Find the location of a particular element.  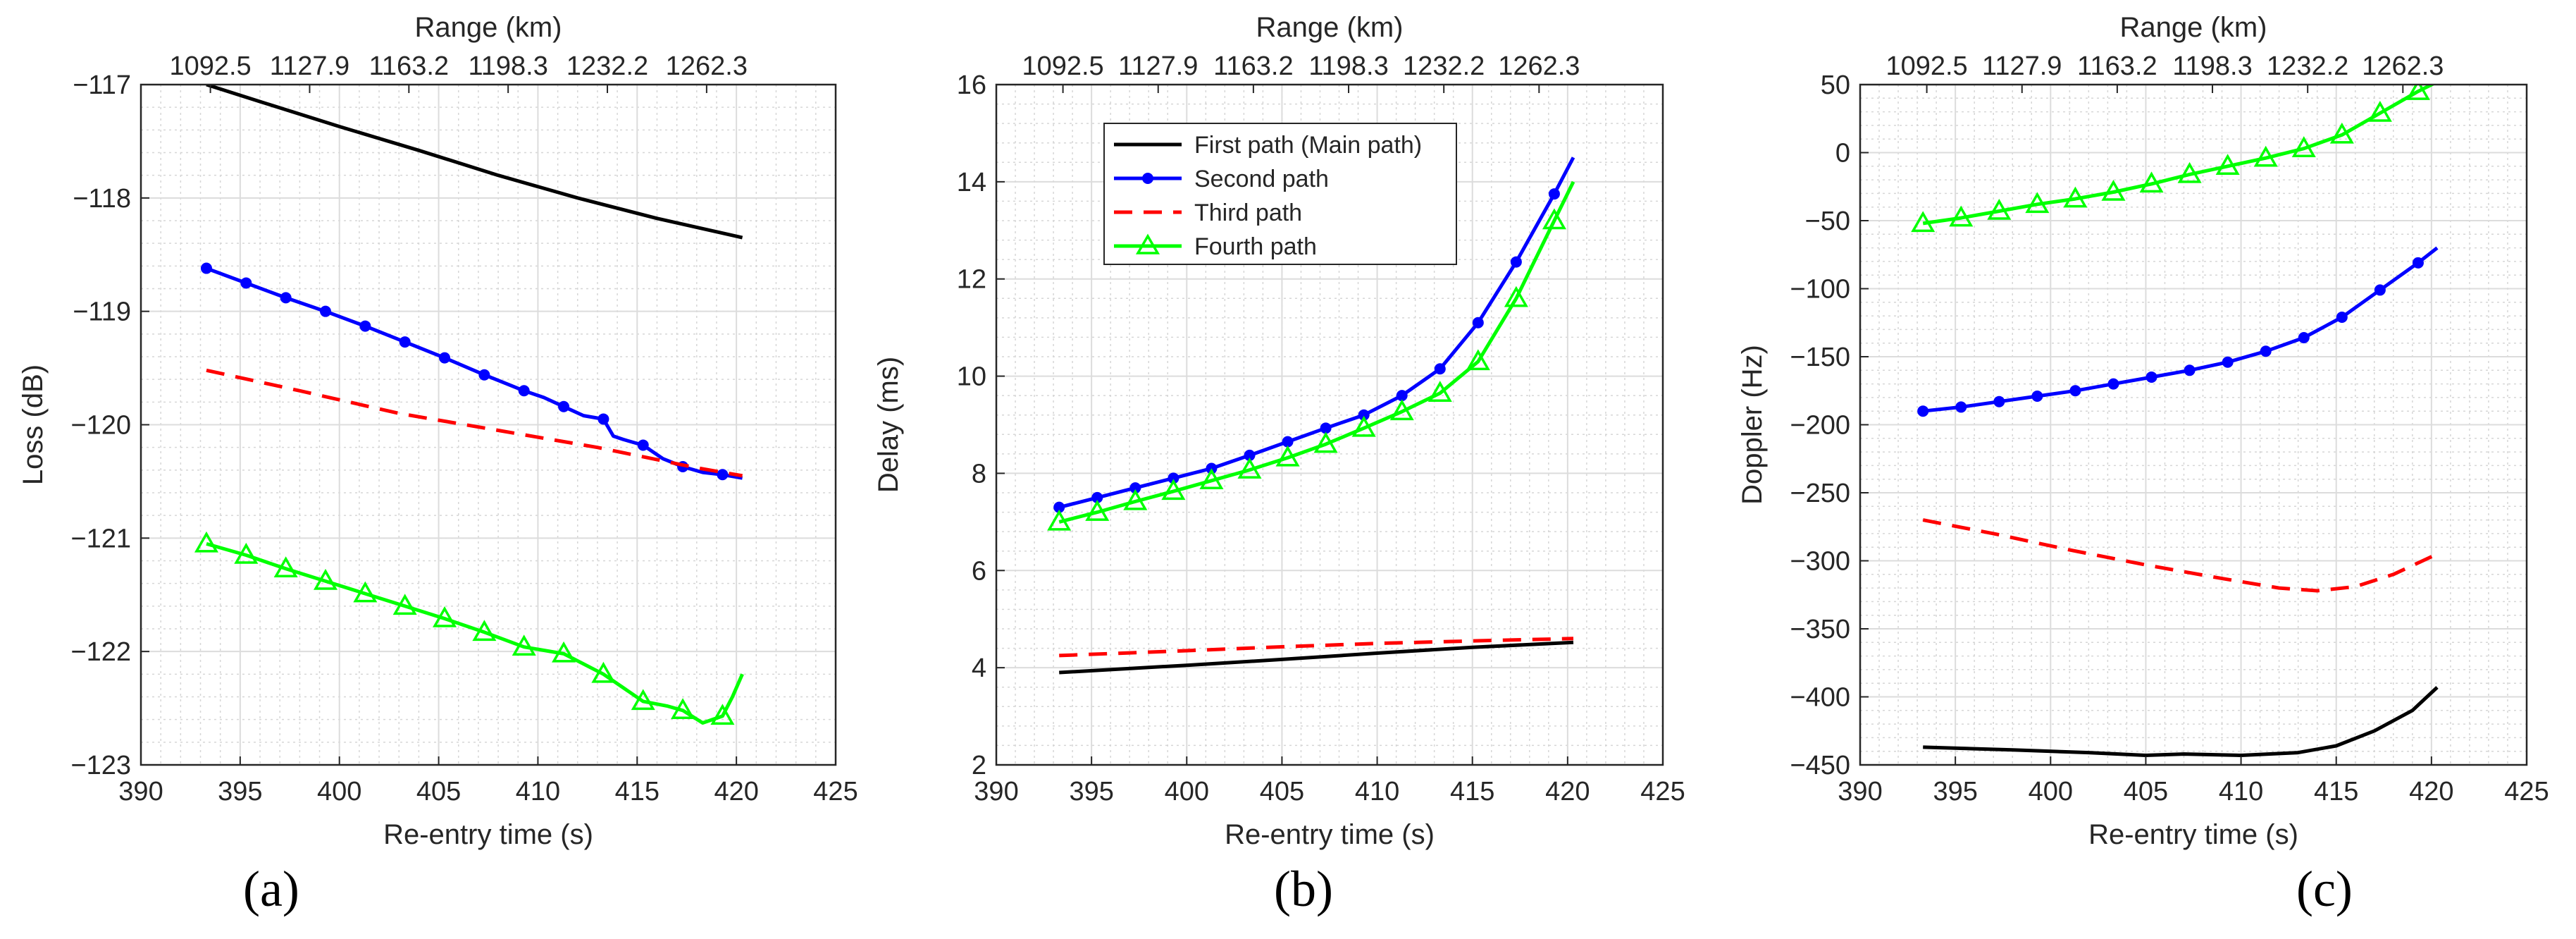

y-tick-label: −300 is located at coordinates (1820, 562).